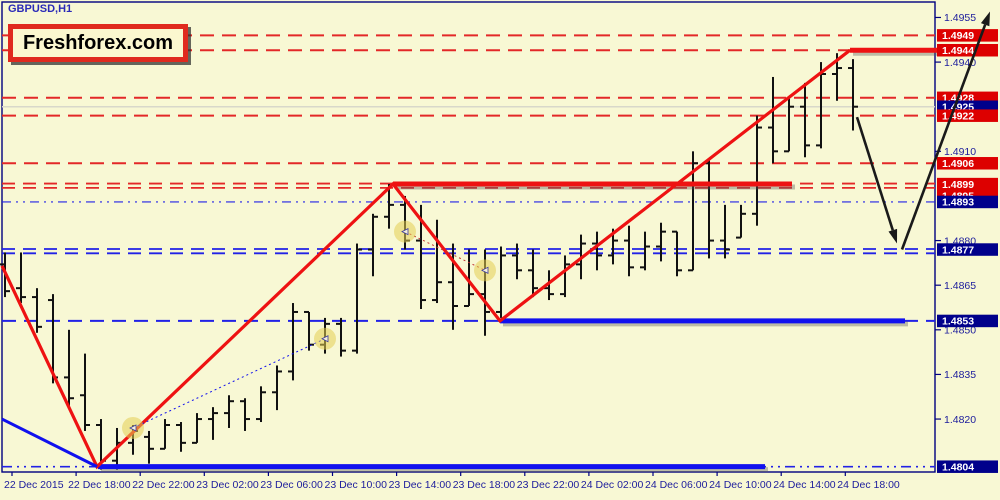 The height and width of the screenshot is (500, 1000). What do you see at coordinates (960, 63) in the screenshot?
I see `price-axis-label: 1.4940` at bounding box center [960, 63].